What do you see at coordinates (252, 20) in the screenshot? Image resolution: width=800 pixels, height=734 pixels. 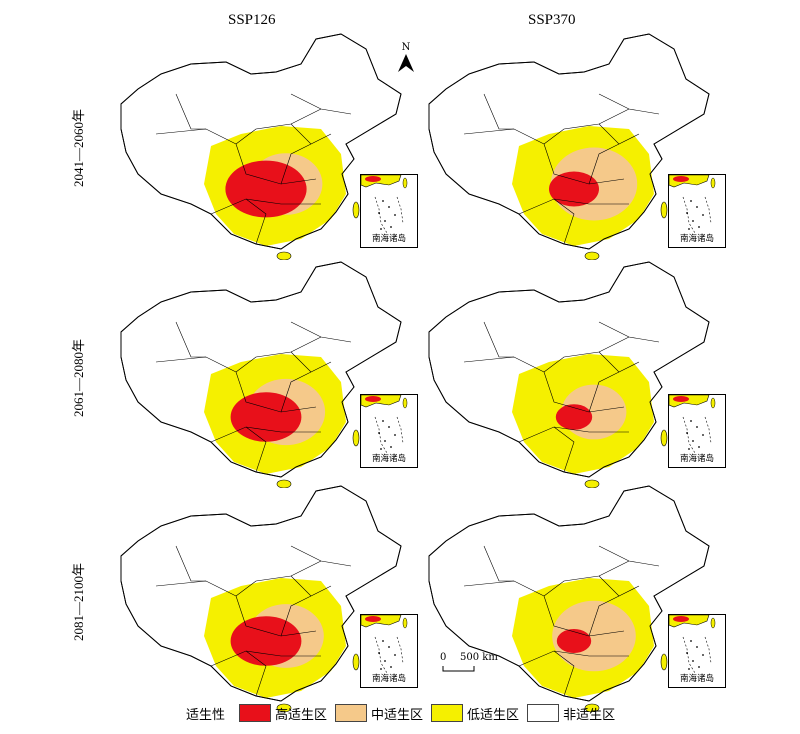 I see `column-title-ssp126: SSP126` at bounding box center [252, 20].